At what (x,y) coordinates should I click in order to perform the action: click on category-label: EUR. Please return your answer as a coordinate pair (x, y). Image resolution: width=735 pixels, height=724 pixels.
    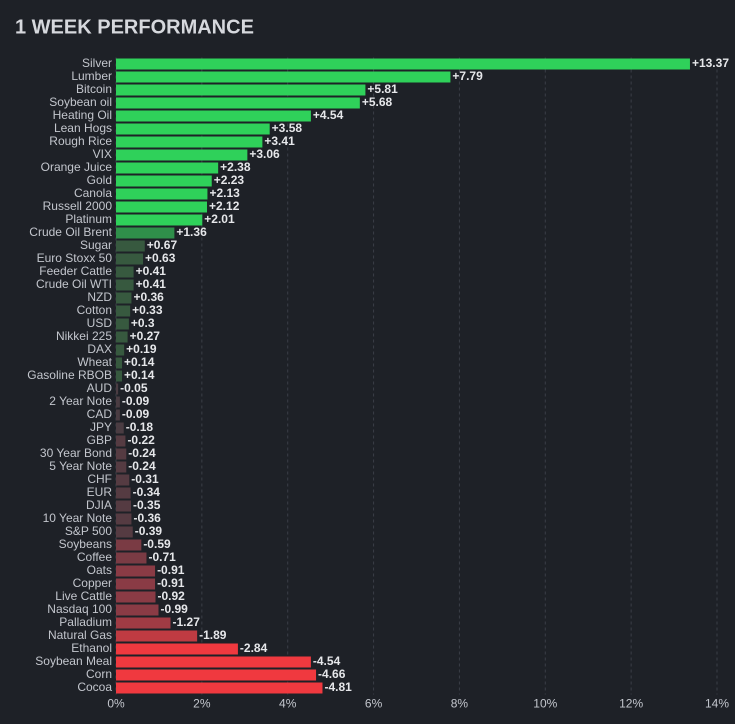
    Looking at the image, I should click on (100, 492).